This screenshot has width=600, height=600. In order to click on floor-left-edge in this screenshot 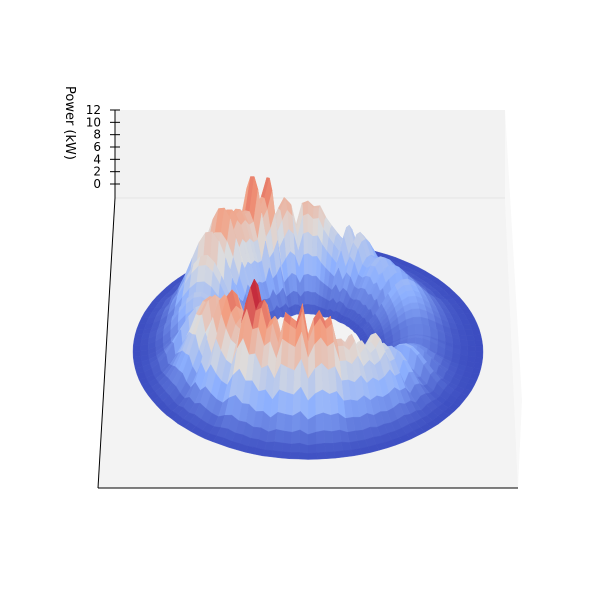, I will do `click(106, 343)`.